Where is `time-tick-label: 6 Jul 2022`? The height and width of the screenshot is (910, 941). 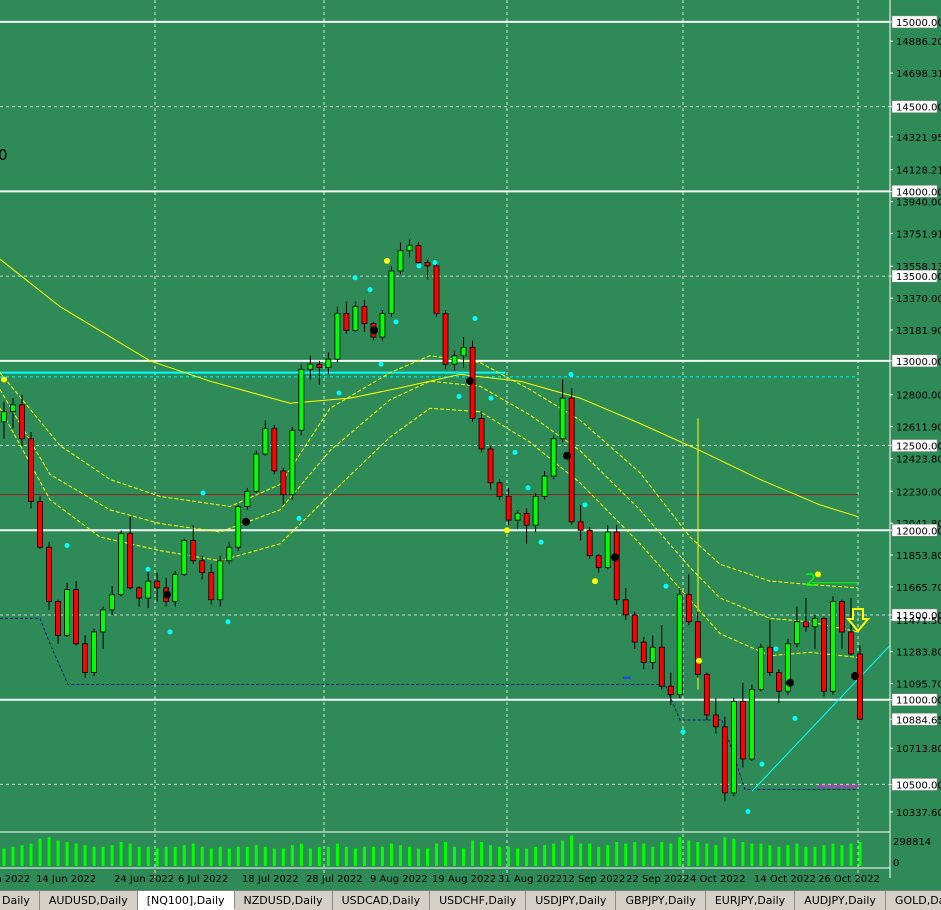
time-tick-label: 6 Jul 2022 is located at coordinates (203, 879).